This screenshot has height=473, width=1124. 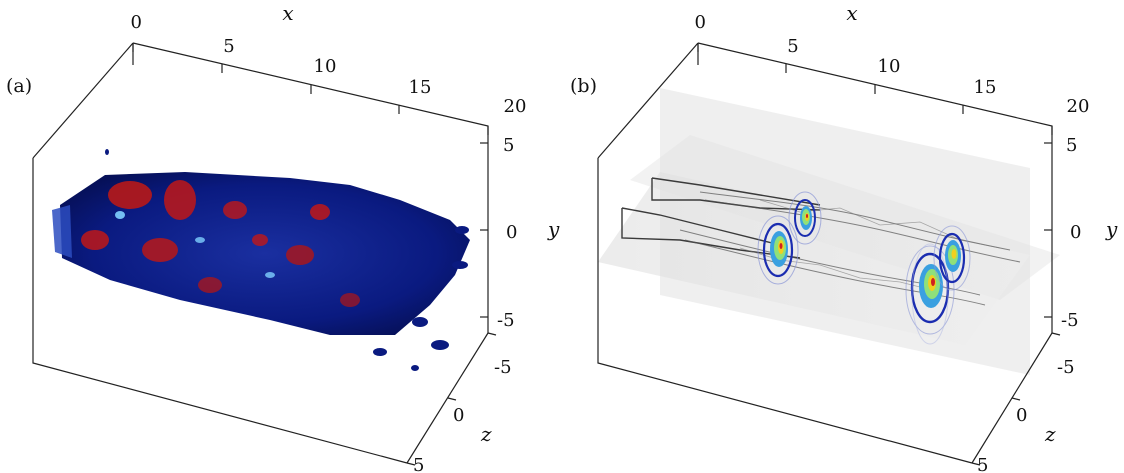 What do you see at coordinates (792, 46) in the screenshot?
I see `panel-b-x-tick: 5` at bounding box center [792, 46].